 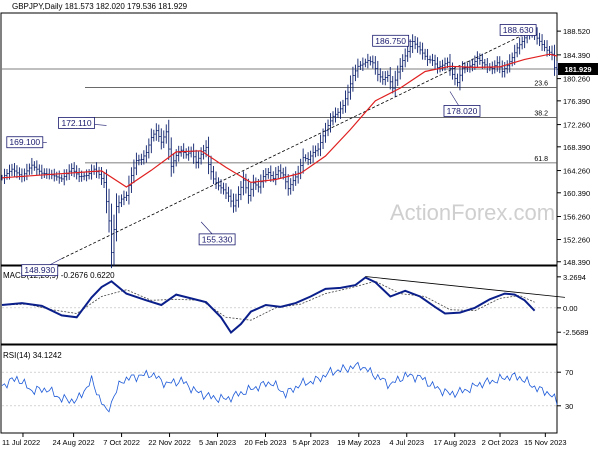 I want to click on price-axis-tick-label: 152.260, so click(x=576, y=240).